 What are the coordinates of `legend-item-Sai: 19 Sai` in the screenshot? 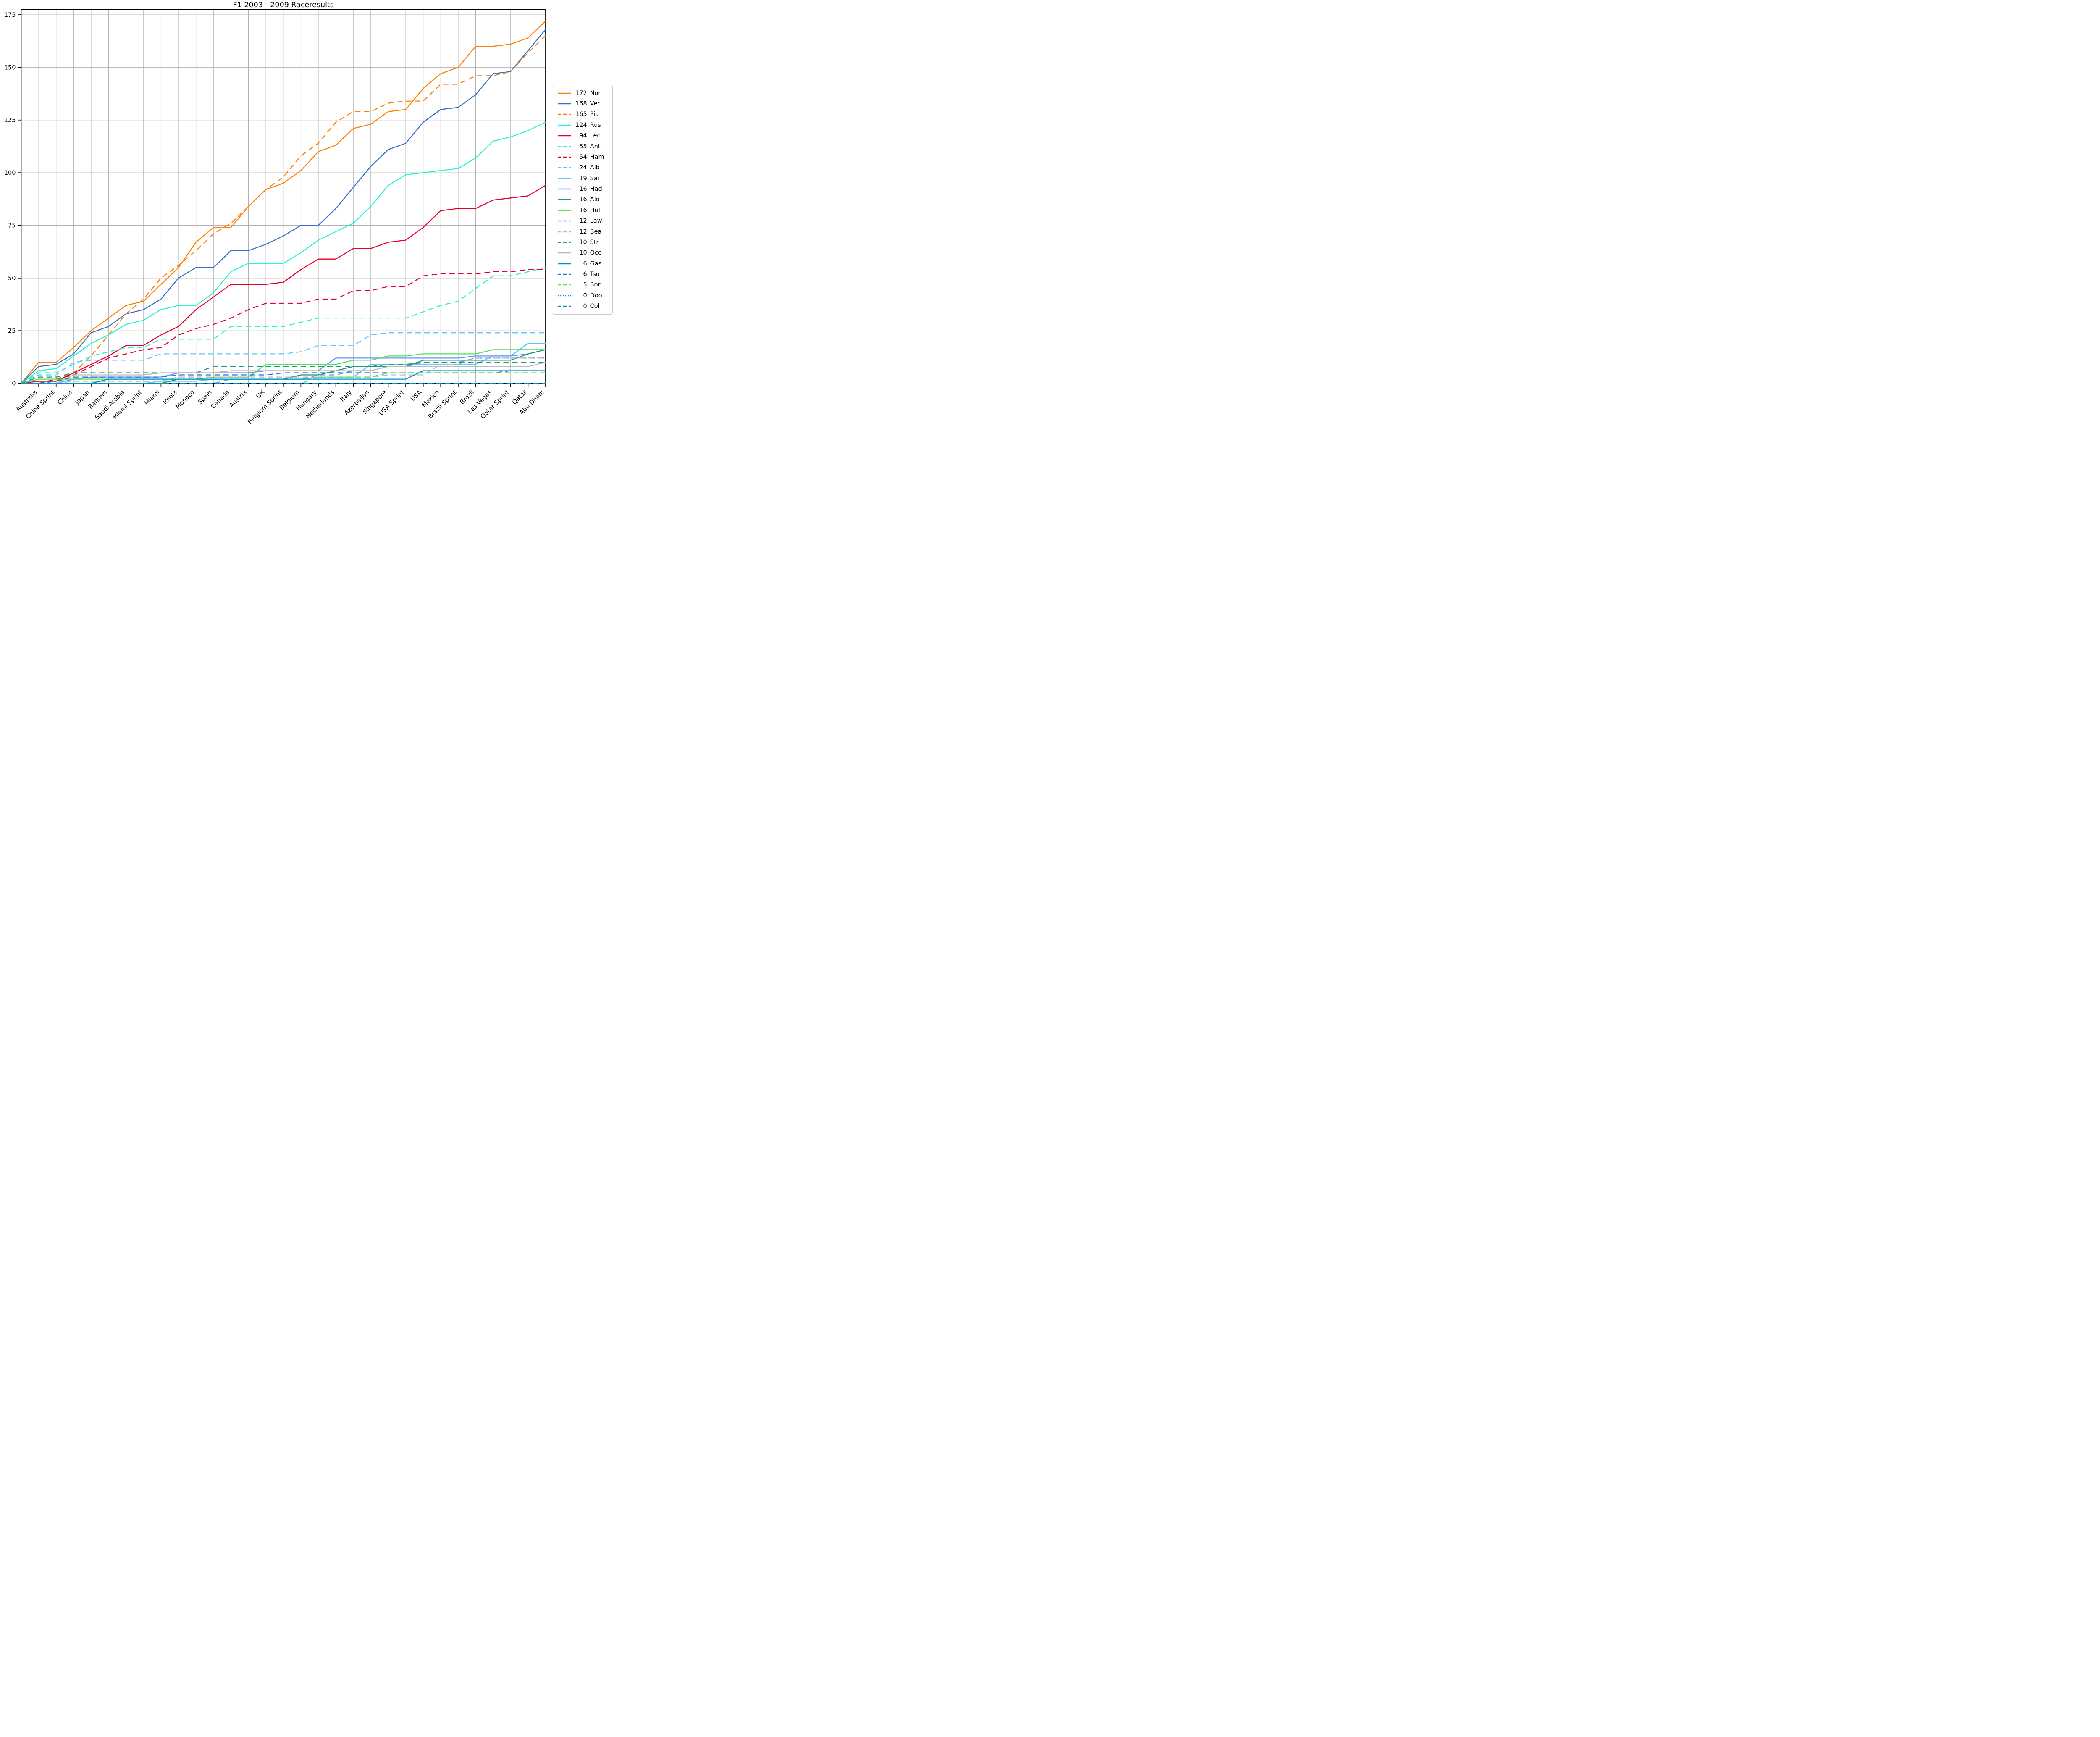 It's located at (582, 178).